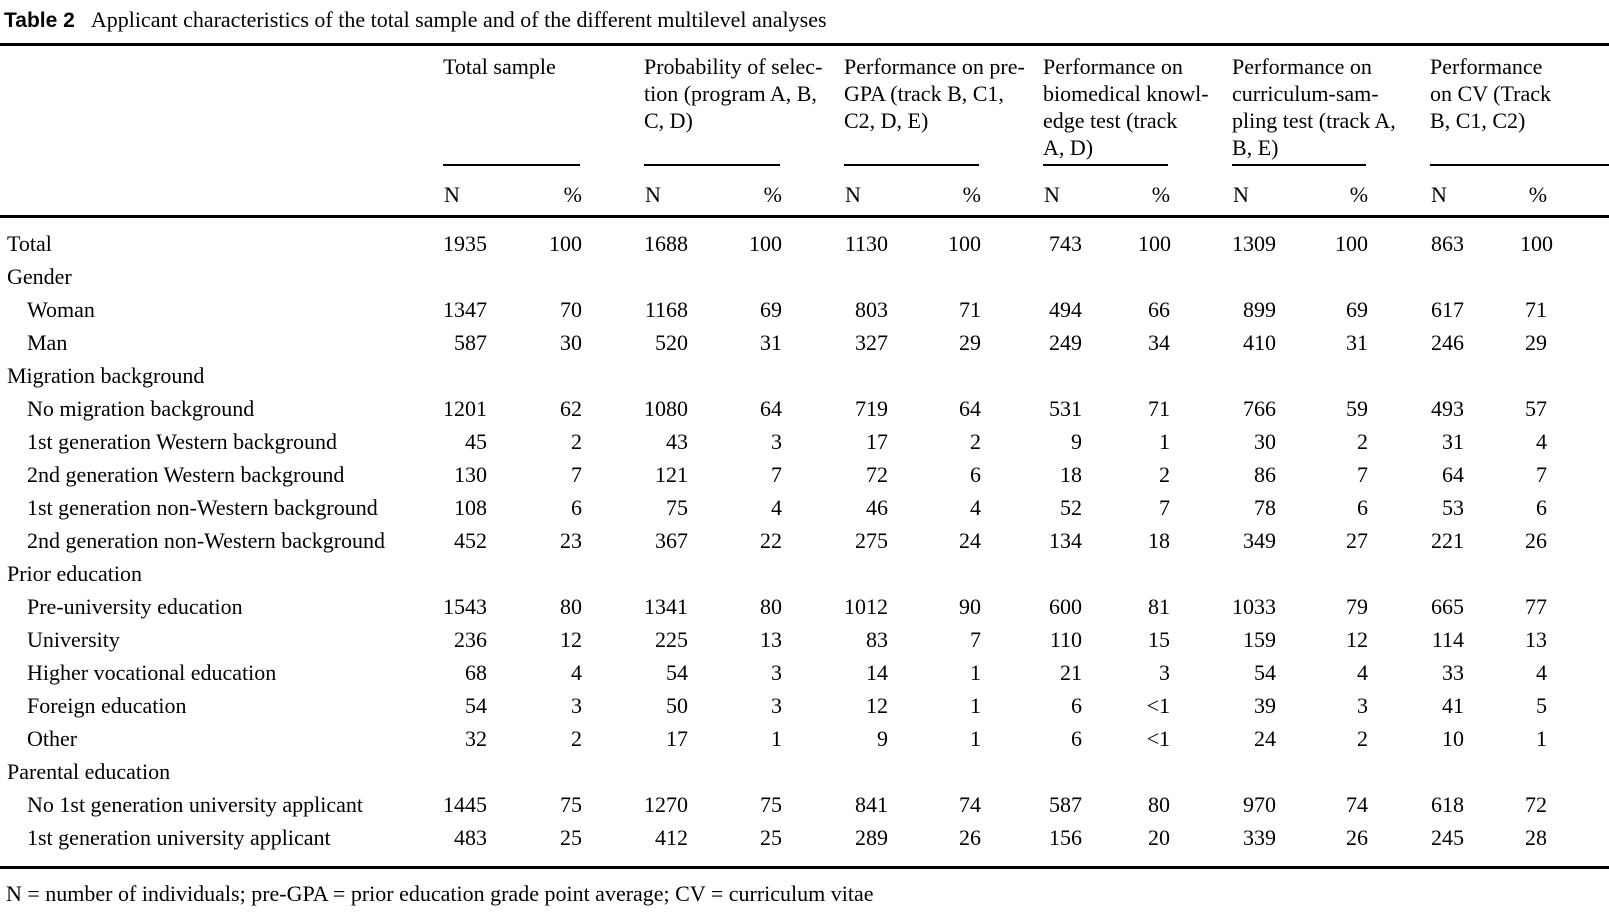 The image size is (1609, 914). What do you see at coordinates (975, 507) in the screenshot?
I see `cell-pct: 4` at bounding box center [975, 507].